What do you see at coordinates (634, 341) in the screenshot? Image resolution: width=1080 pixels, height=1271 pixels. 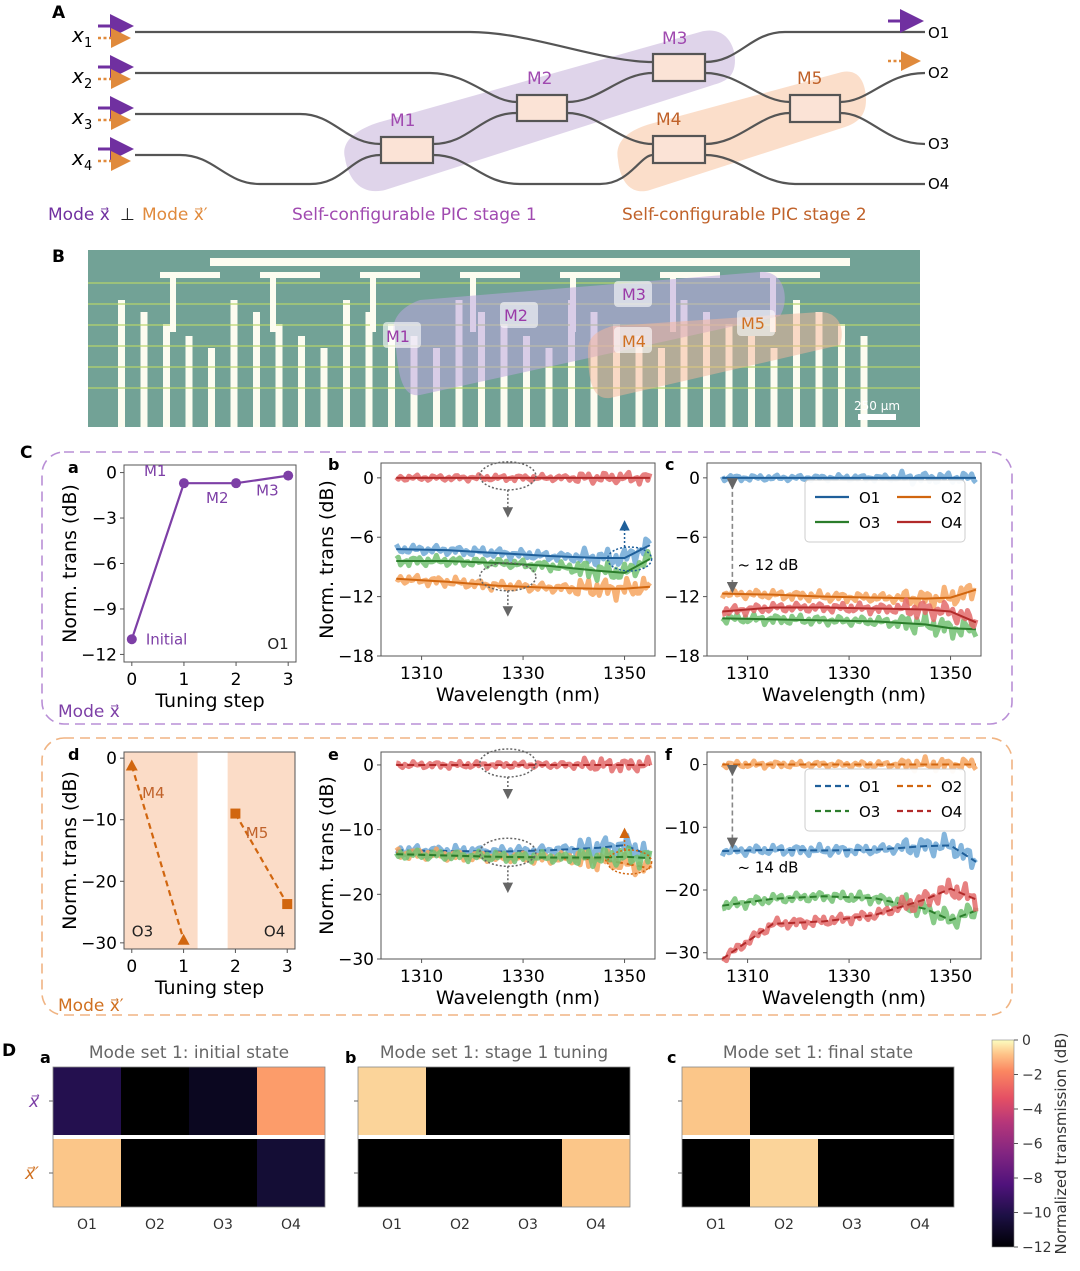 I see `chip-label-m4: M4` at bounding box center [634, 341].